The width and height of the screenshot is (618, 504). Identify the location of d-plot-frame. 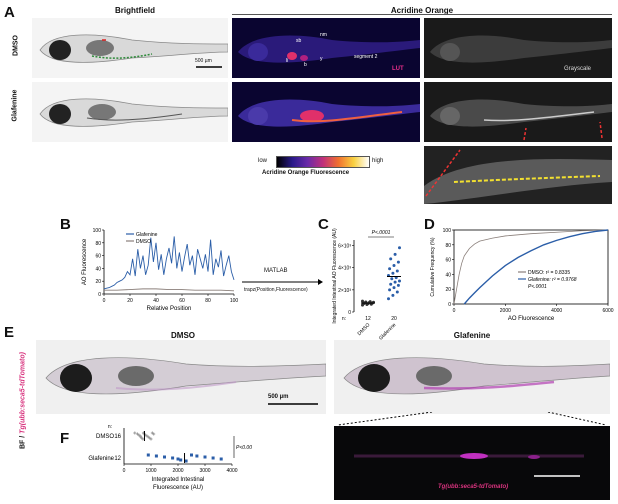
(531, 267).